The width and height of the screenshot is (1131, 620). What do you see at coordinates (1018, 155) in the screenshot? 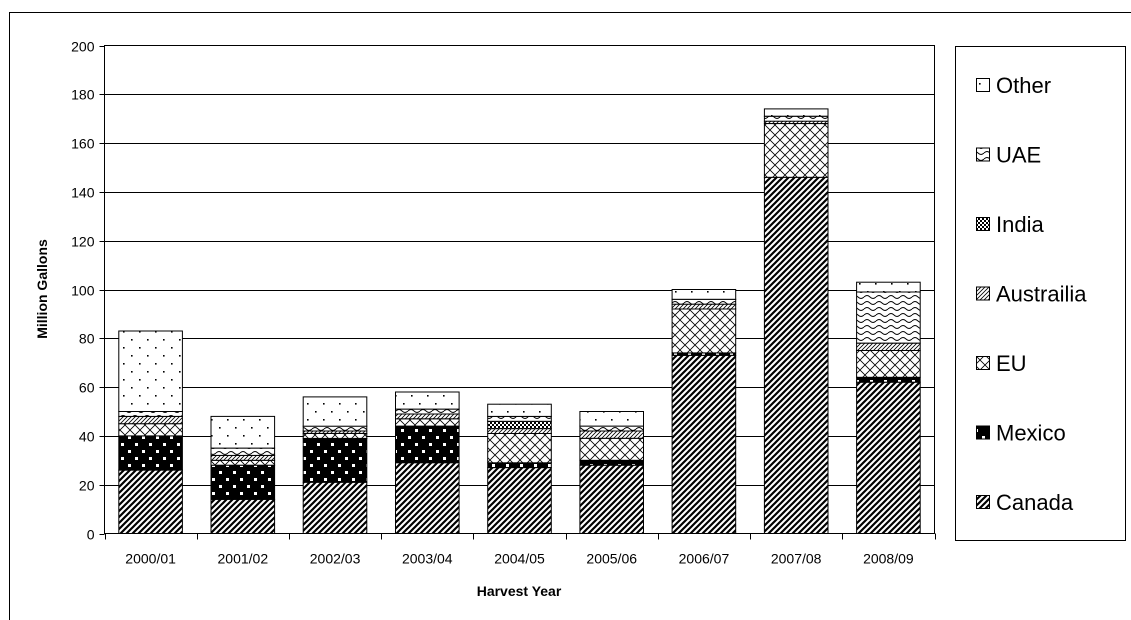
I see `legend-label: UAE` at bounding box center [1018, 155].